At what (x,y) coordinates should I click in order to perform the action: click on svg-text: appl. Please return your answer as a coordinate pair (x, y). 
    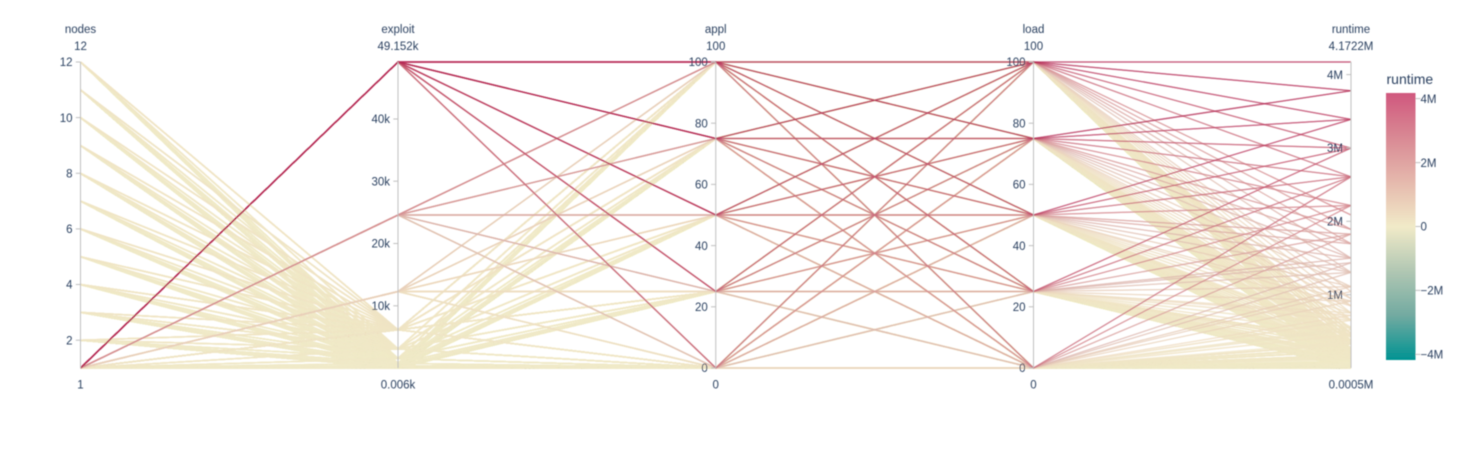
    Looking at the image, I should click on (716, 30).